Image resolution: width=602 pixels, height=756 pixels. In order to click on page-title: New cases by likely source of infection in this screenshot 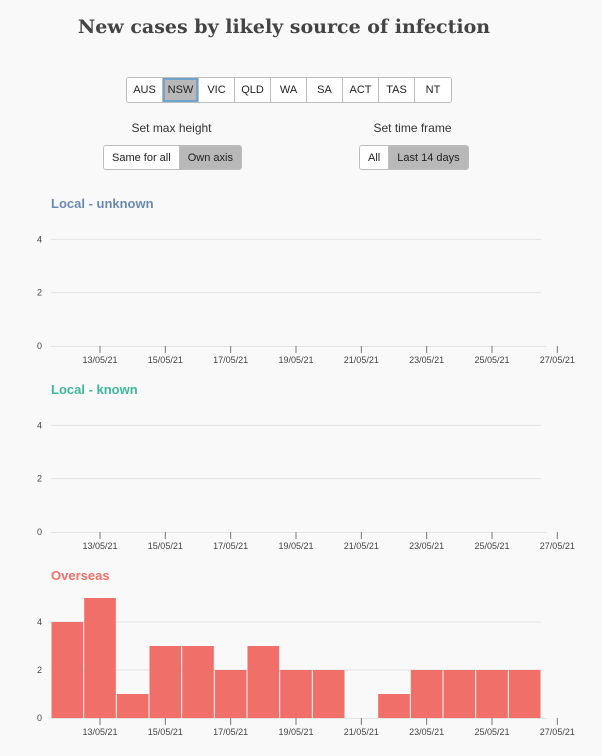, I will do `click(284, 27)`.